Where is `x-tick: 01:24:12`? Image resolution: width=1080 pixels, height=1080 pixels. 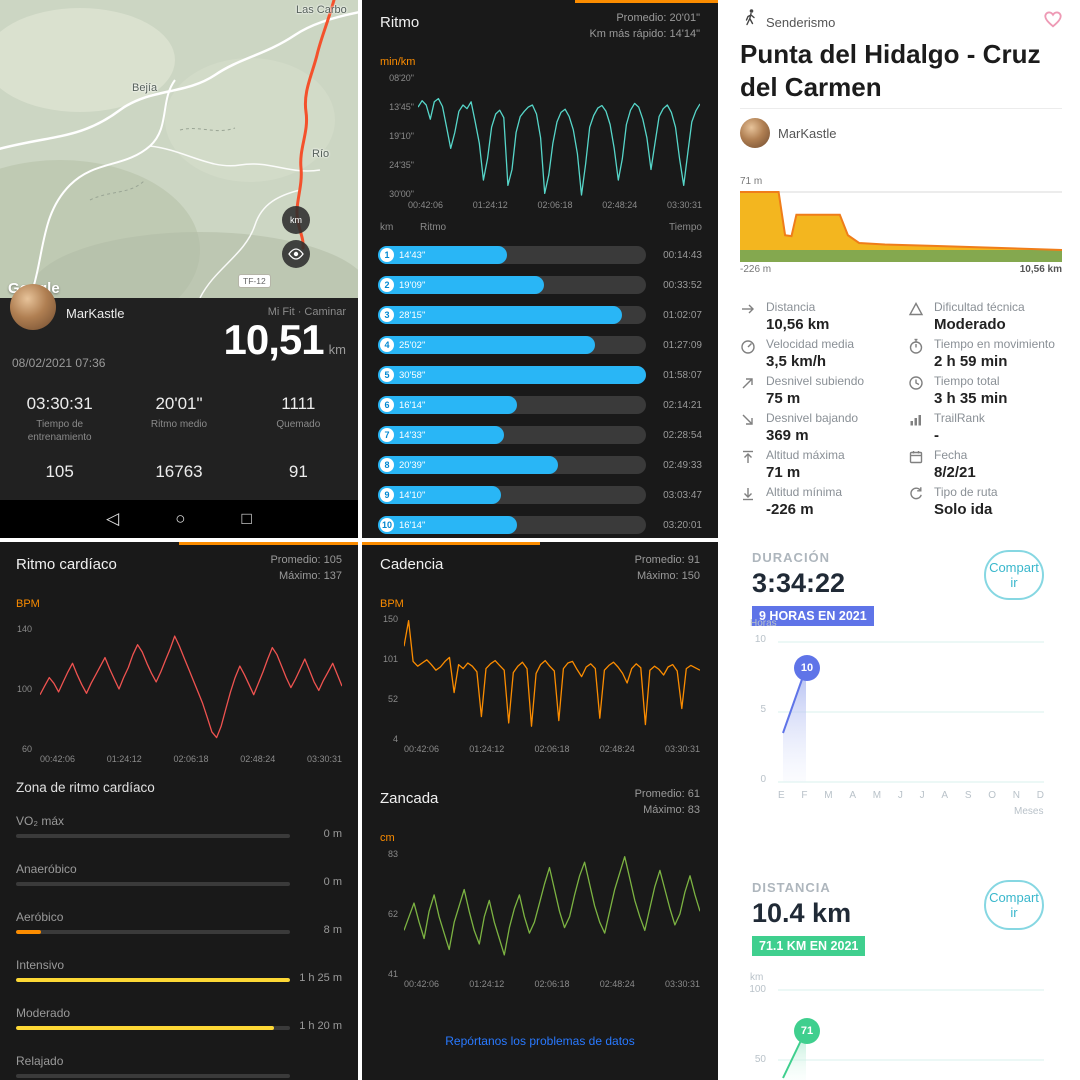
x-tick: 01:24:12 is located at coordinates (490, 205).